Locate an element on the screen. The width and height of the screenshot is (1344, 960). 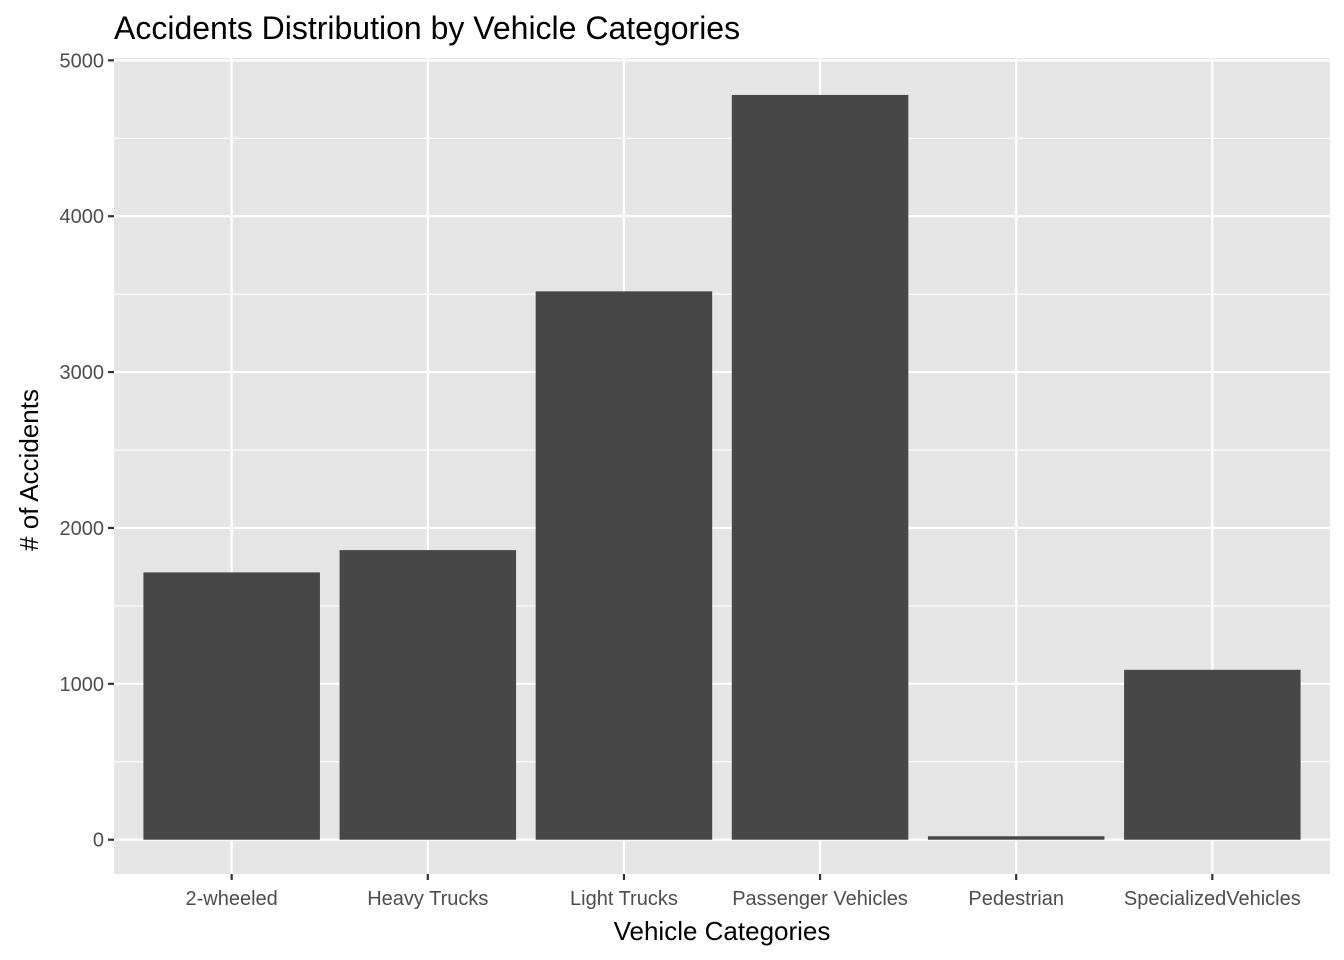
x-tick-label: 2-wheeled is located at coordinates (232, 899).